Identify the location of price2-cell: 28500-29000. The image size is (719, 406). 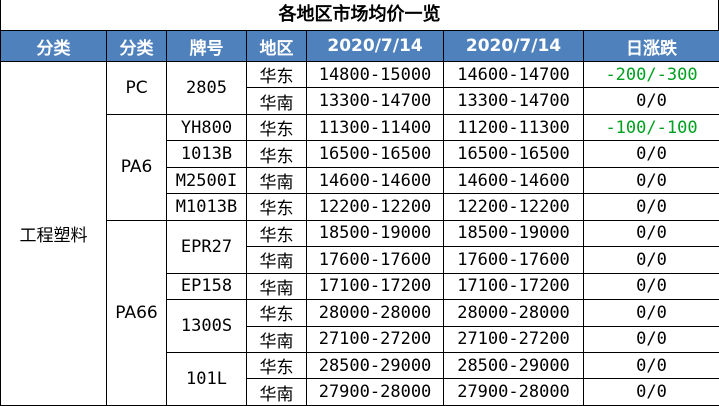
(513, 365).